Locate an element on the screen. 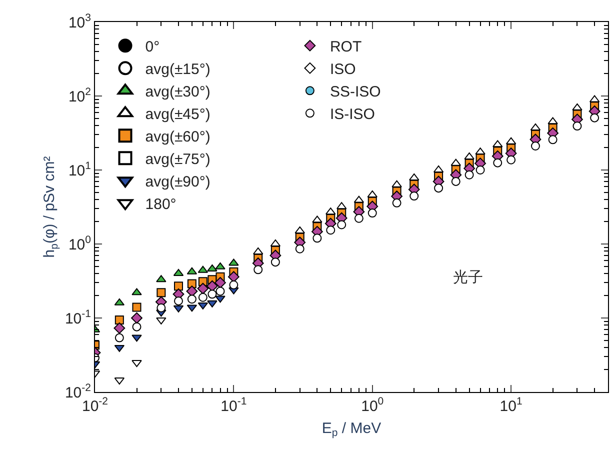 The width and height of the screenshot is (612, 459). legend-label: avg(±75°) is located at coordinates (177, 159).